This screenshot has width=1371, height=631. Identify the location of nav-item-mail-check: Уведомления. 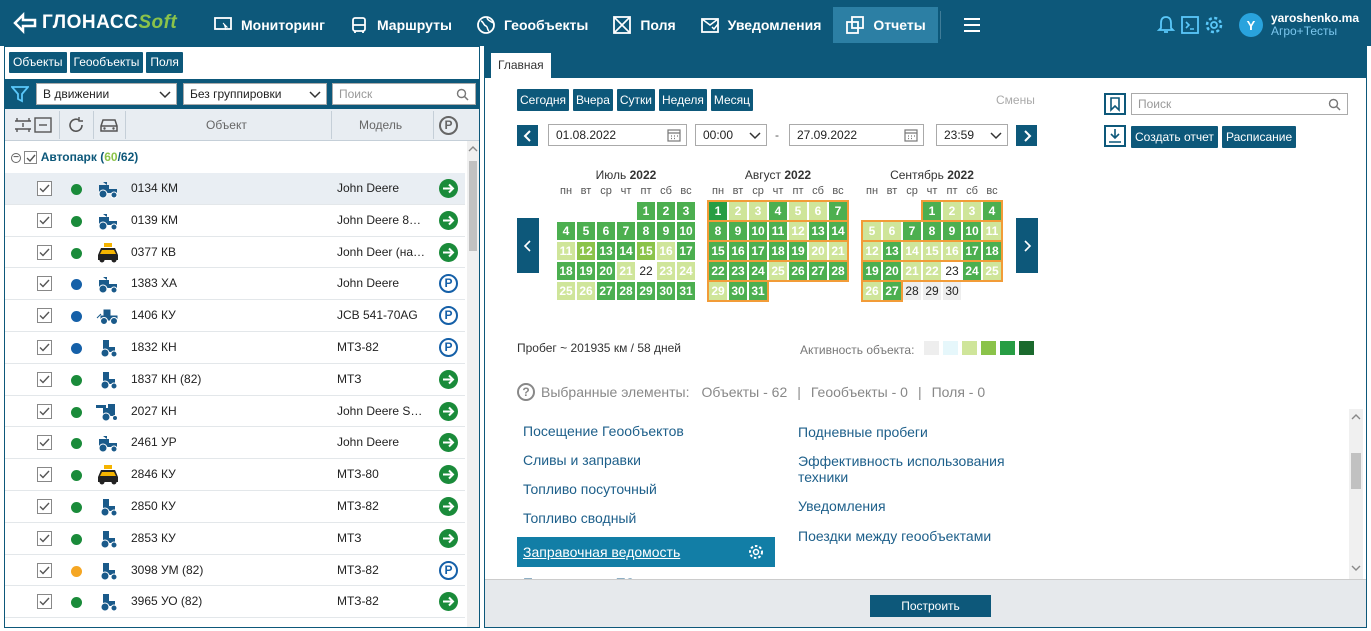
(761, 25).